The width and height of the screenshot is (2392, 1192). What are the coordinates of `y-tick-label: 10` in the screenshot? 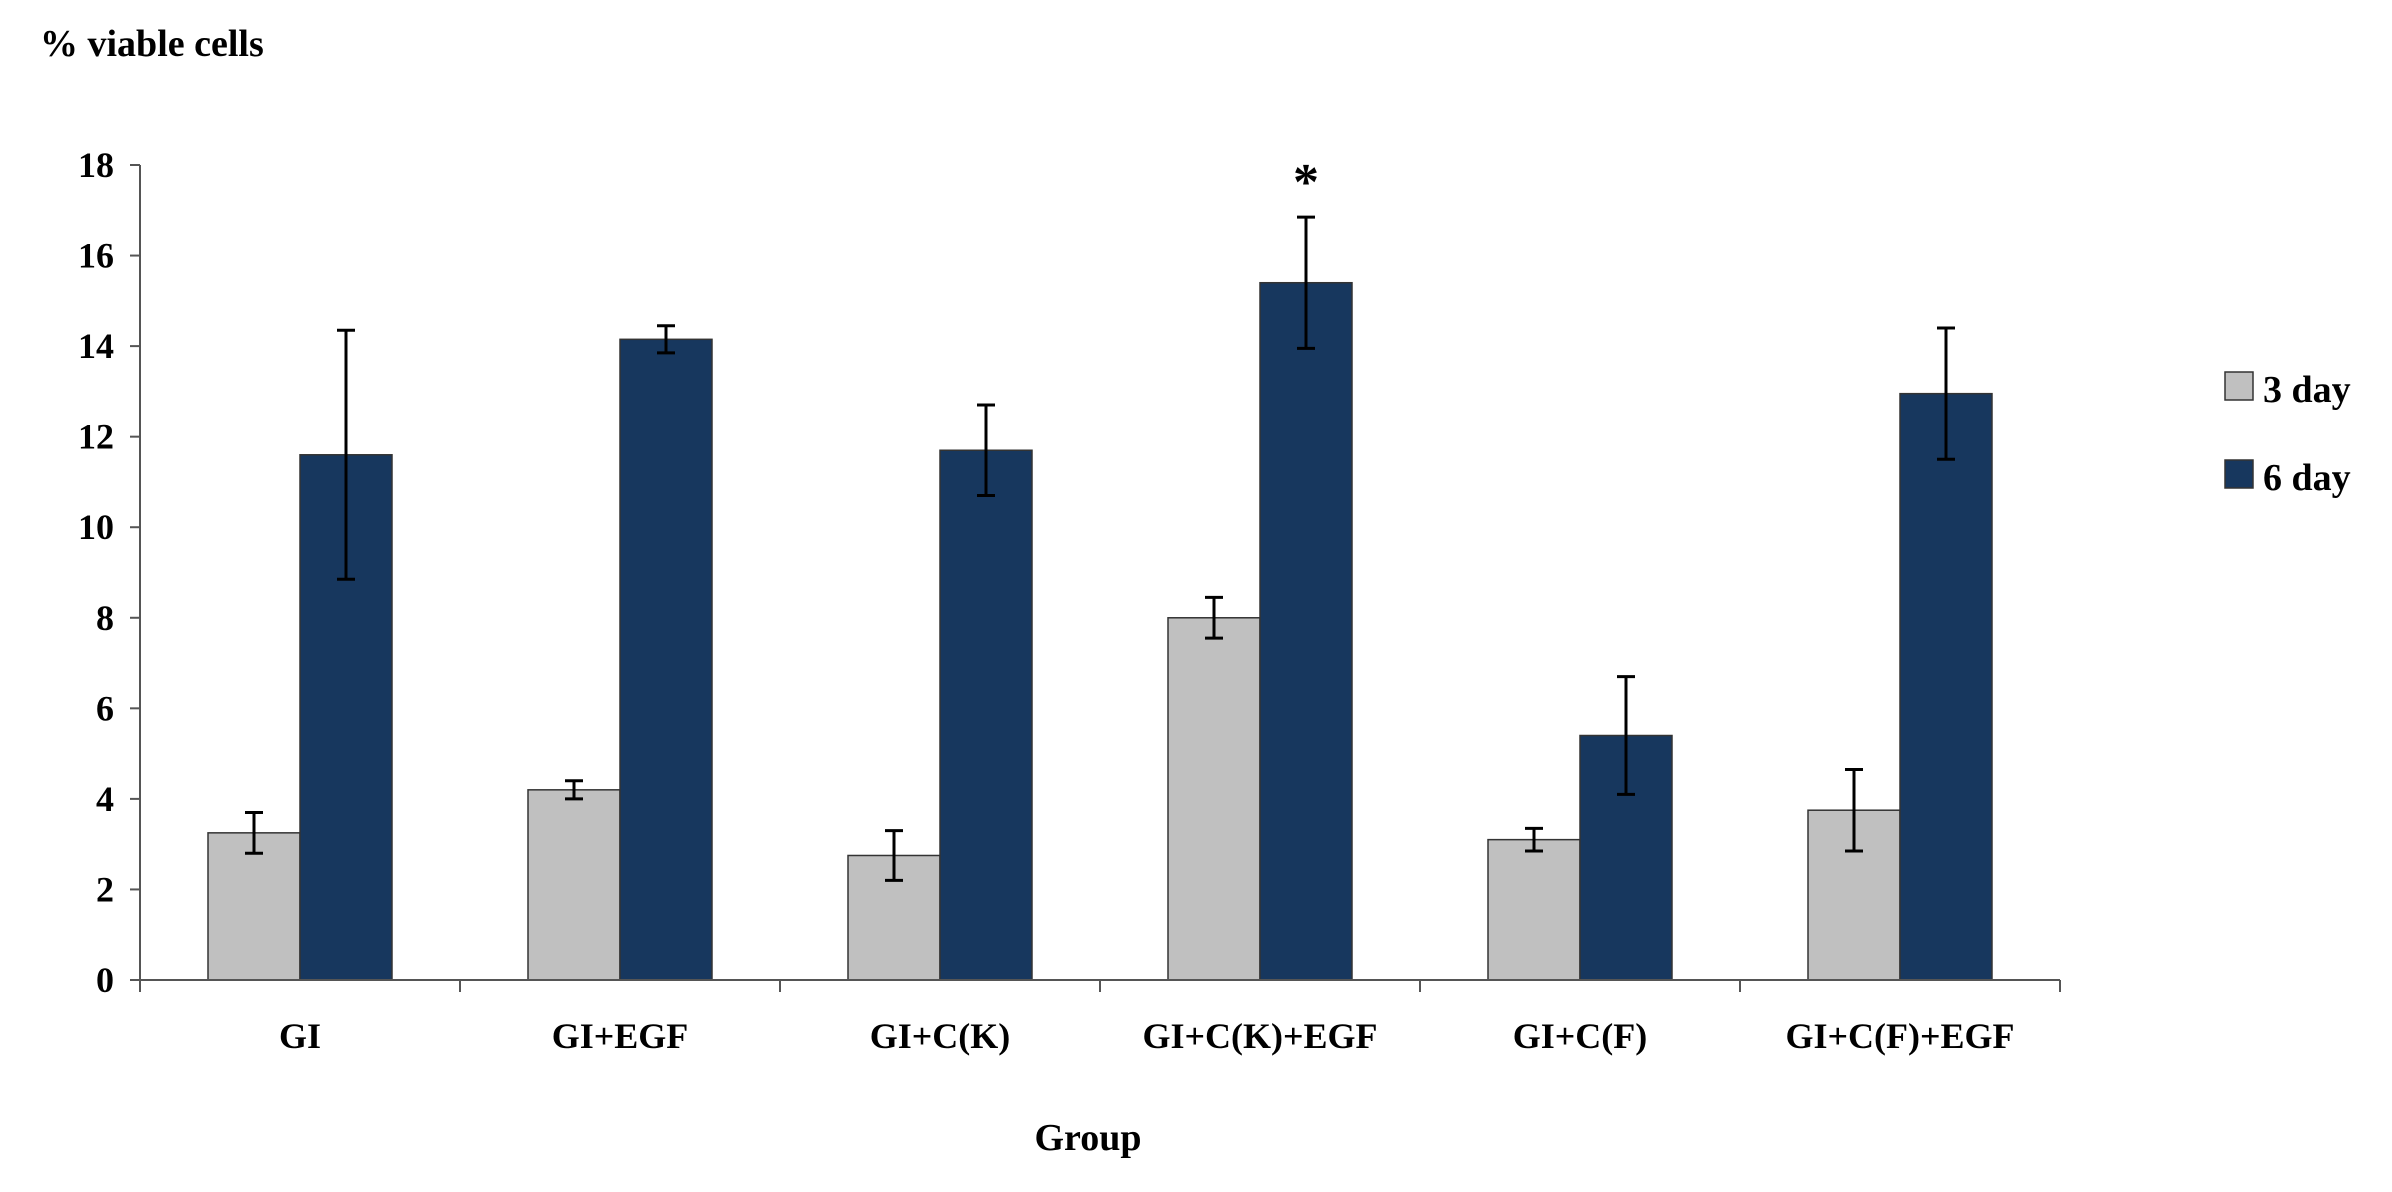 It's located at (96, 527).